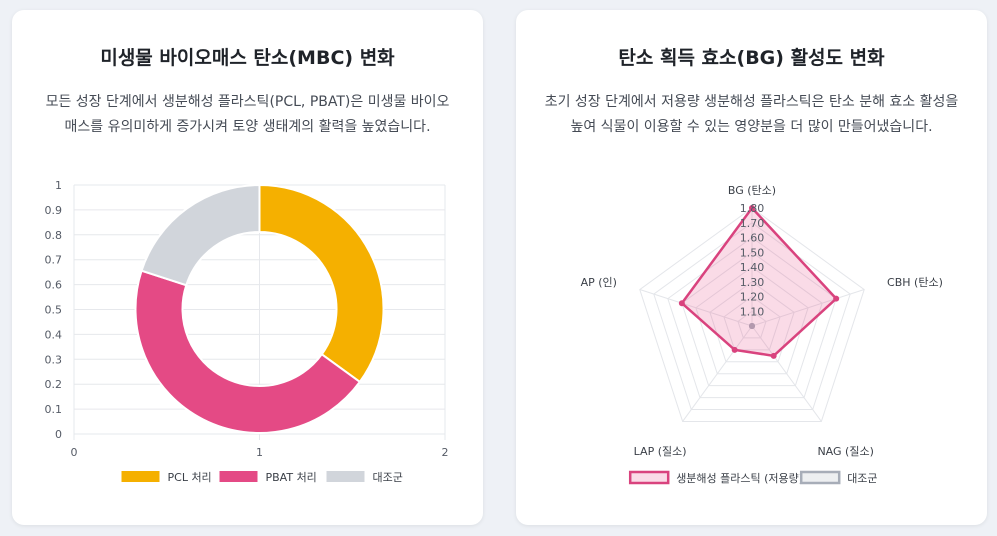  I want to click on legend-label: 생분해성 플라스틱 (저용량), so click(739, 478).